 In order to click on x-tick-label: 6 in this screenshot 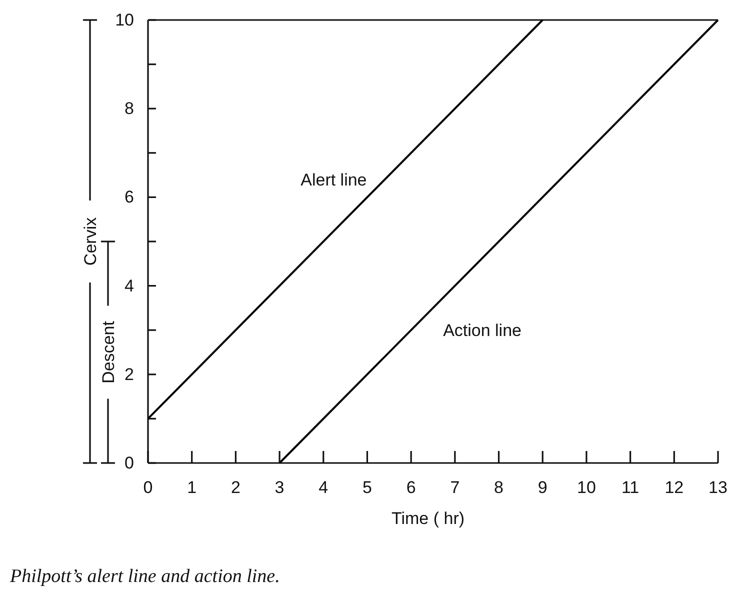, I will do `click(411, 488)`.